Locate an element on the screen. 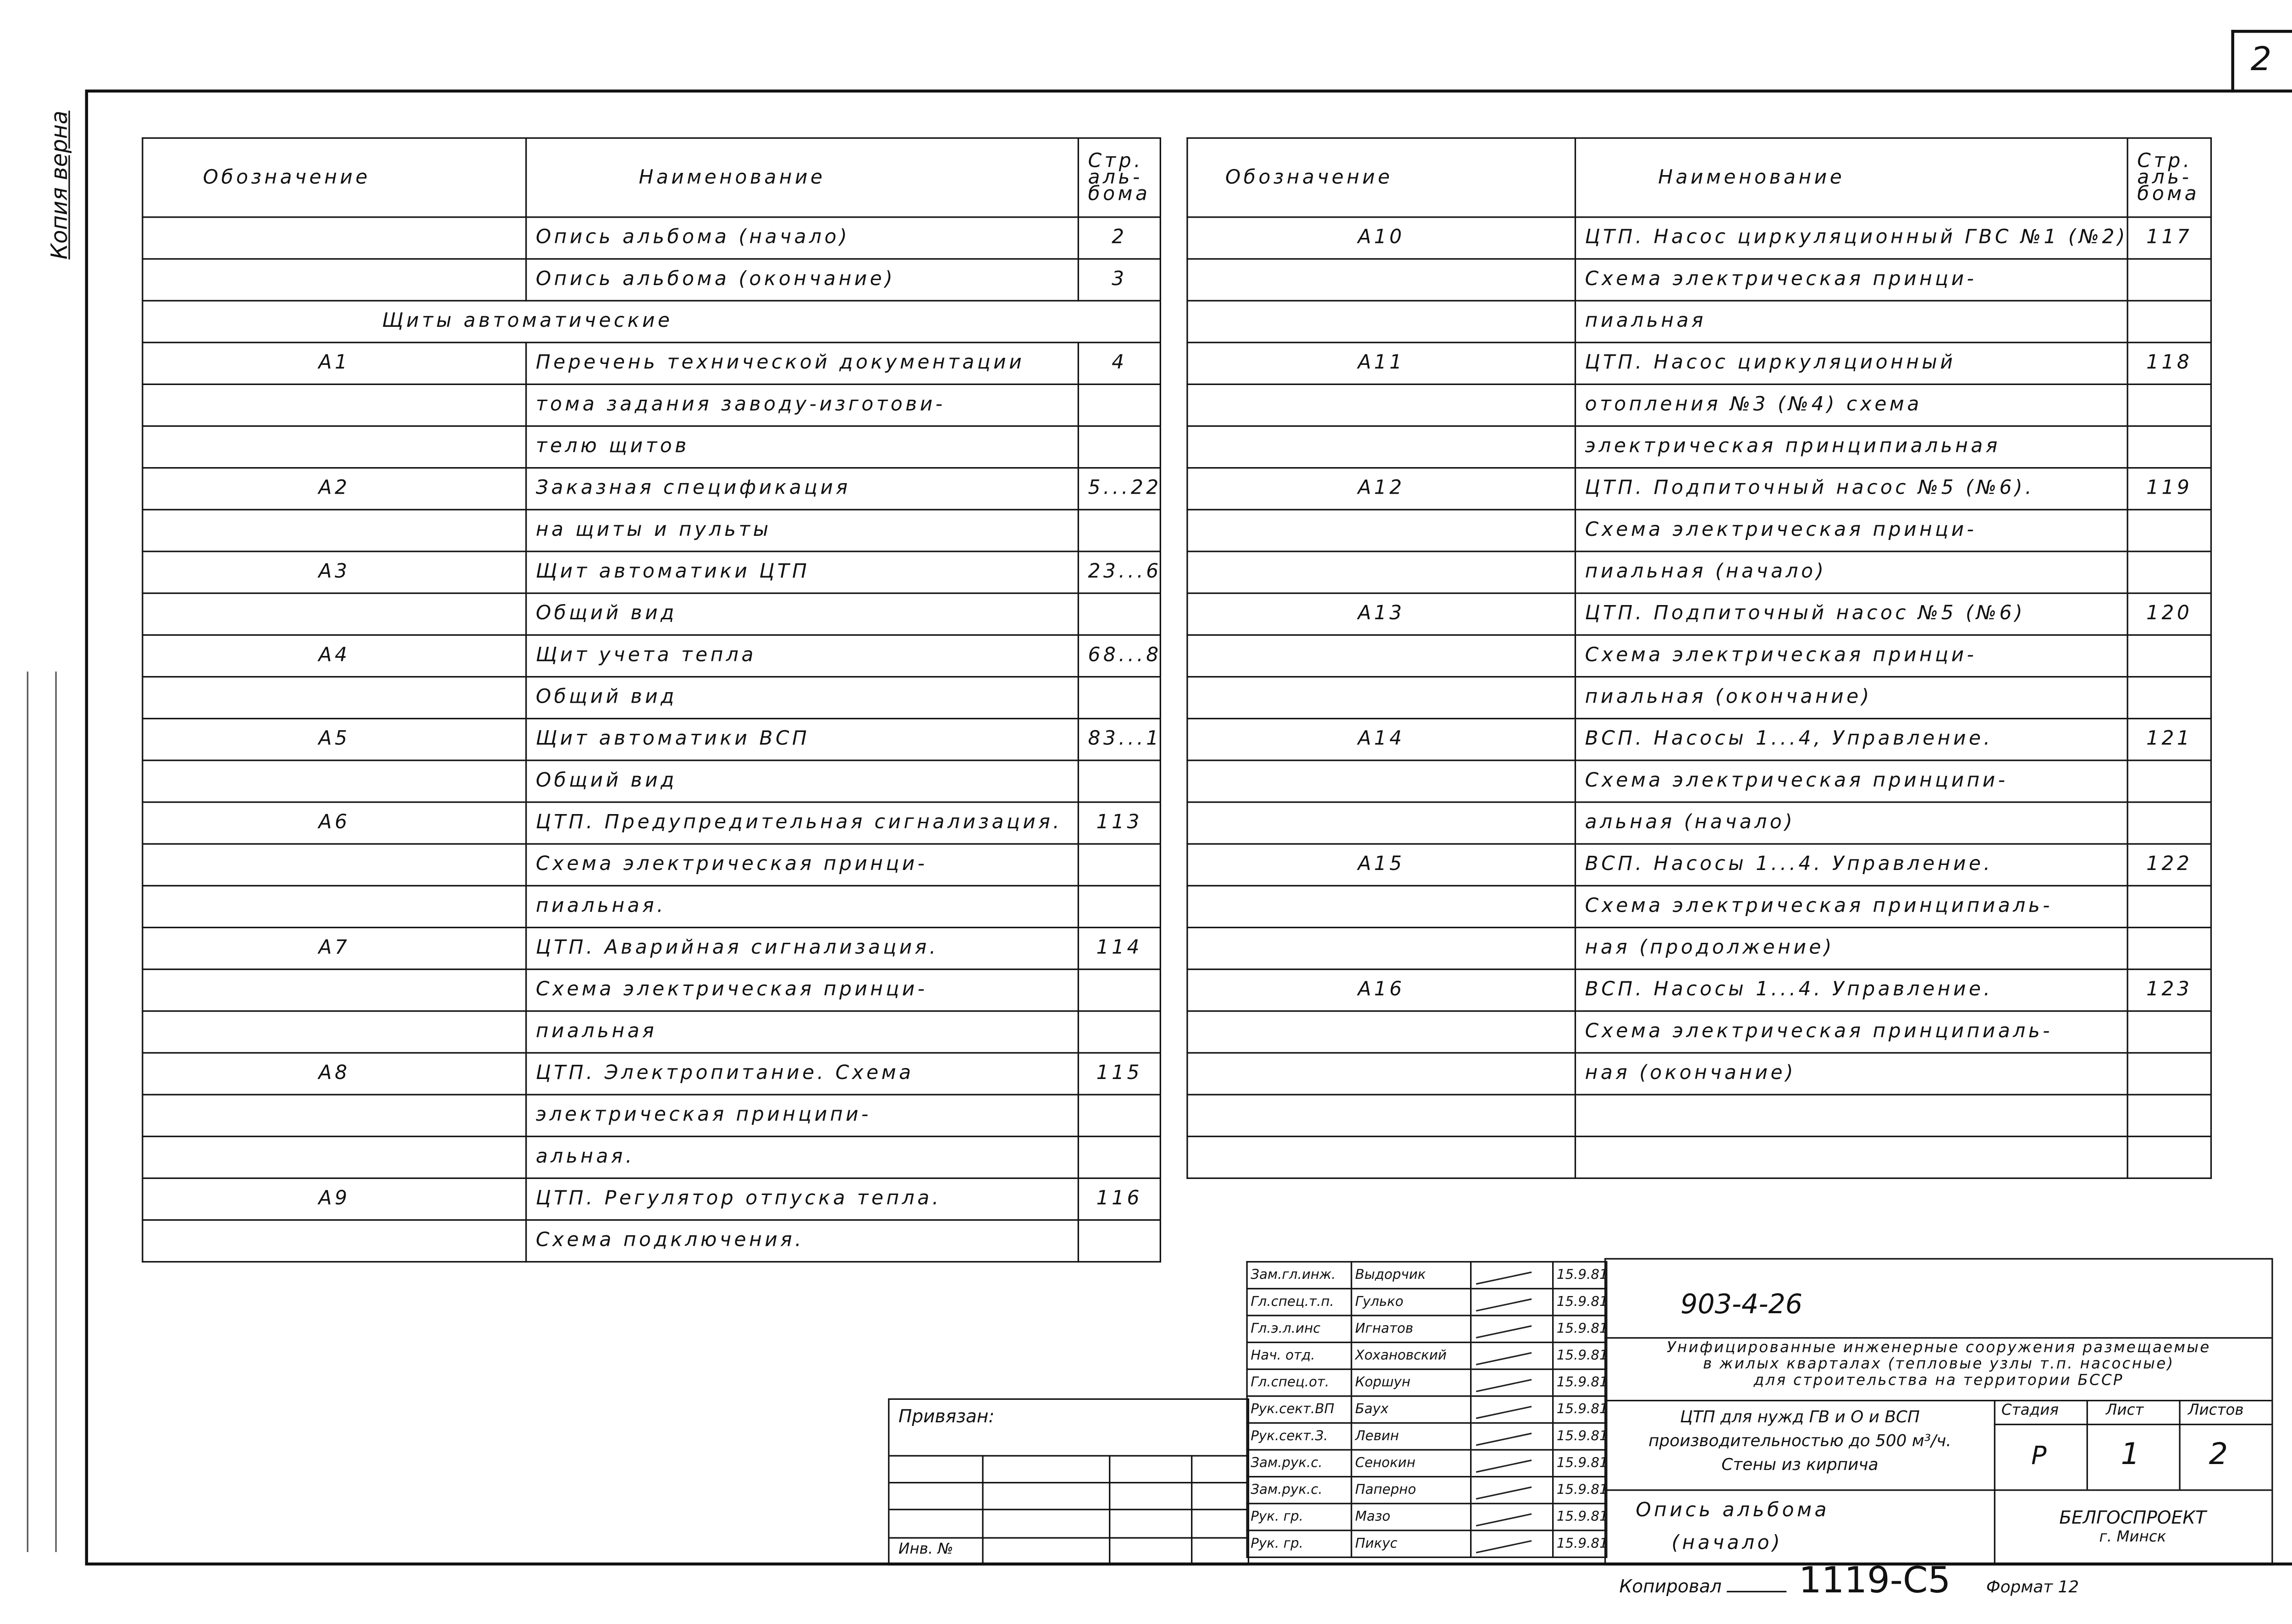  row-name: Заказная спецификация is located at coordinates (802, 489).